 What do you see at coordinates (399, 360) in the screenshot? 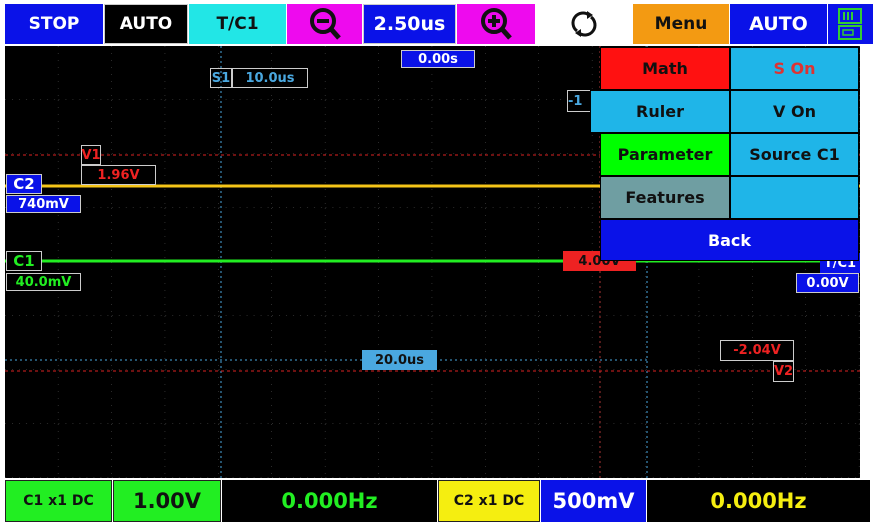
I see `delta-t-value: 20.0us` at bounding box center [399, 360].